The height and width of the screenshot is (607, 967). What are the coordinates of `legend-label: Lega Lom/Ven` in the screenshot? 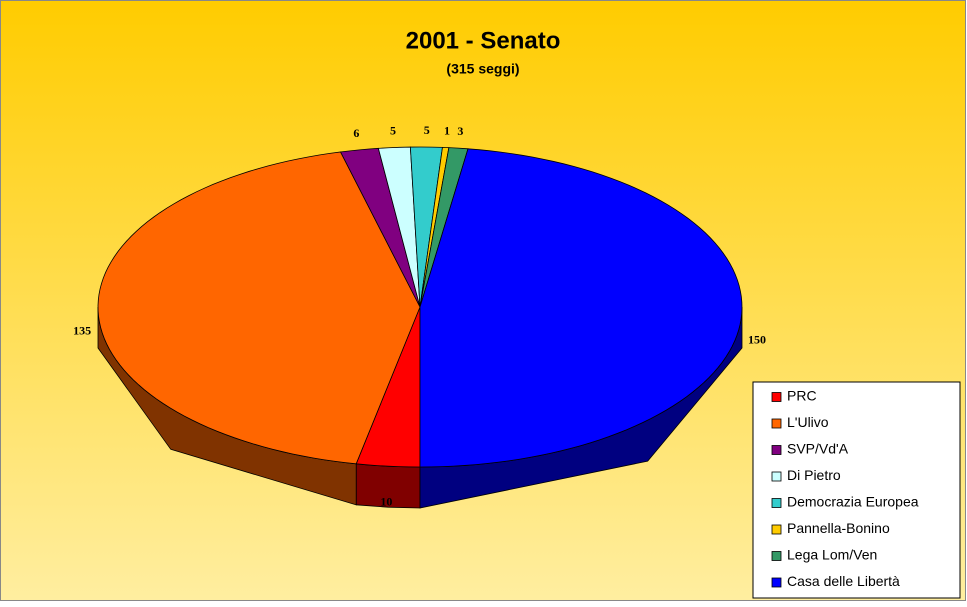 It's located at (832, 555).